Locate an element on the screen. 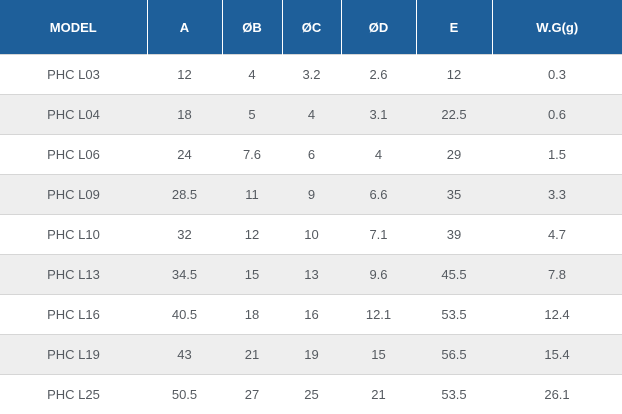  cell-a: 43 is located at coordinates (184, 355).